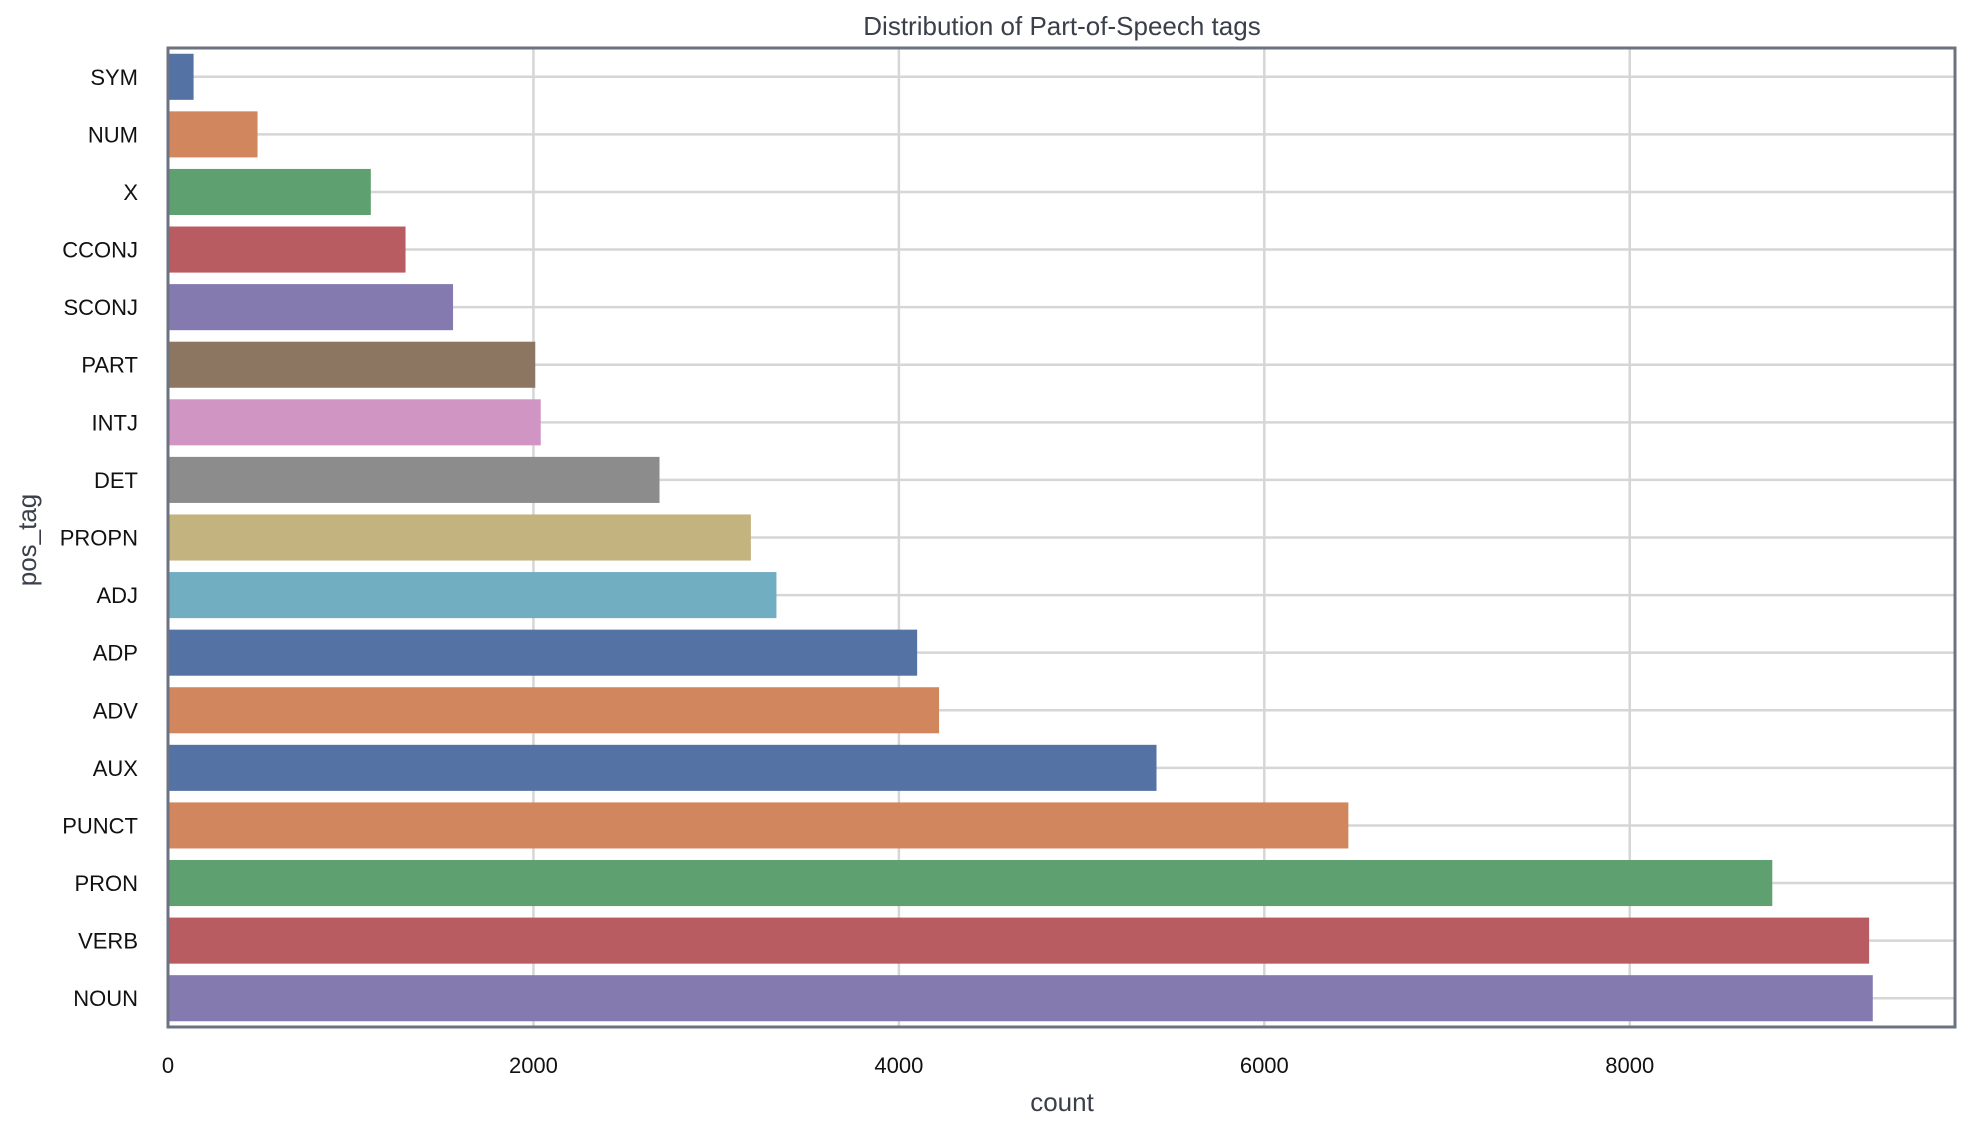 This screenshot has width=1969, height=1130. I want to click on bar-x, so click(269, 192).